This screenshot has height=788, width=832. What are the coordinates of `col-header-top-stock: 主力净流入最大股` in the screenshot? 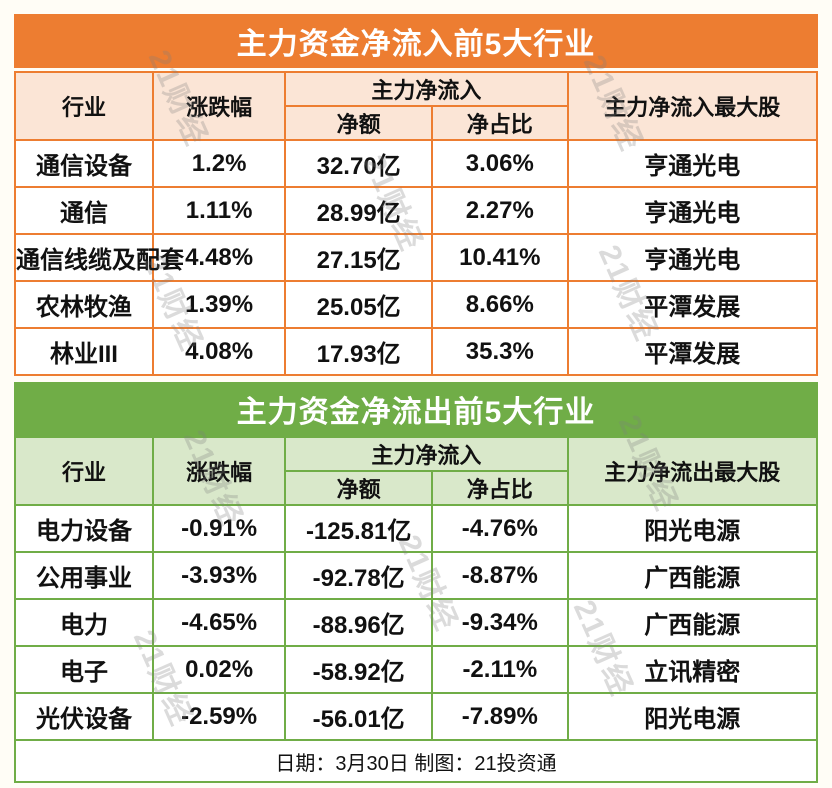 It's located at (692, 106).